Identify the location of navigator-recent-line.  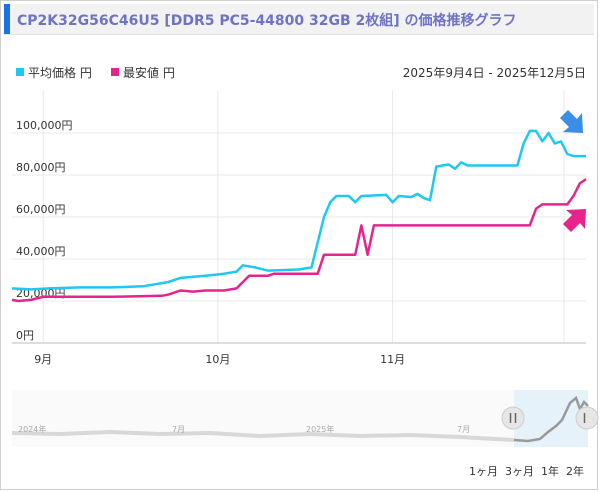
(551, 419).